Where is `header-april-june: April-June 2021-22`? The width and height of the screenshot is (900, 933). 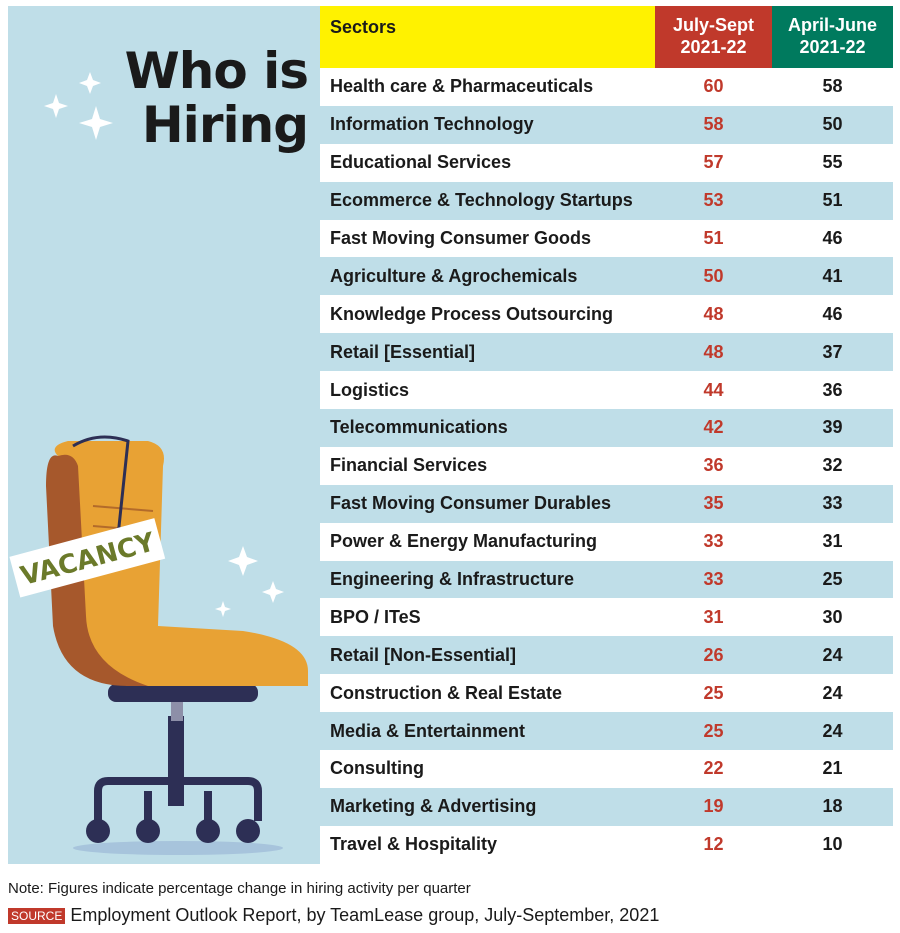
header-april-june: April-June 2021-22 is located at coordinates (832, 37).